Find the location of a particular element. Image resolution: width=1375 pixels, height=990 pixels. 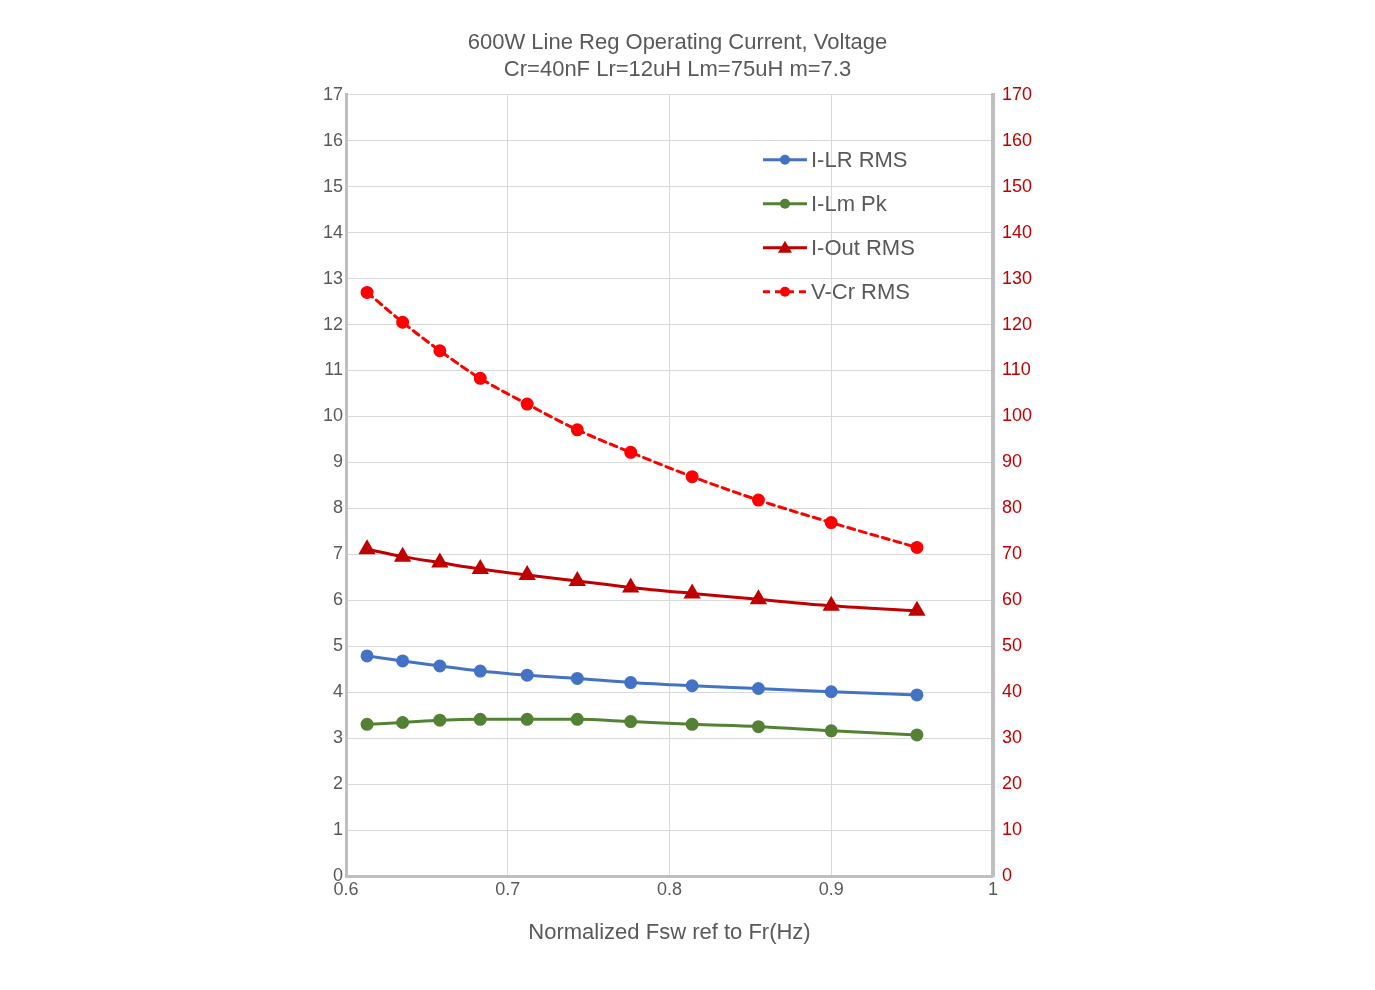

legend-label: I-Lm Pk is located at coordinates (849, 203).